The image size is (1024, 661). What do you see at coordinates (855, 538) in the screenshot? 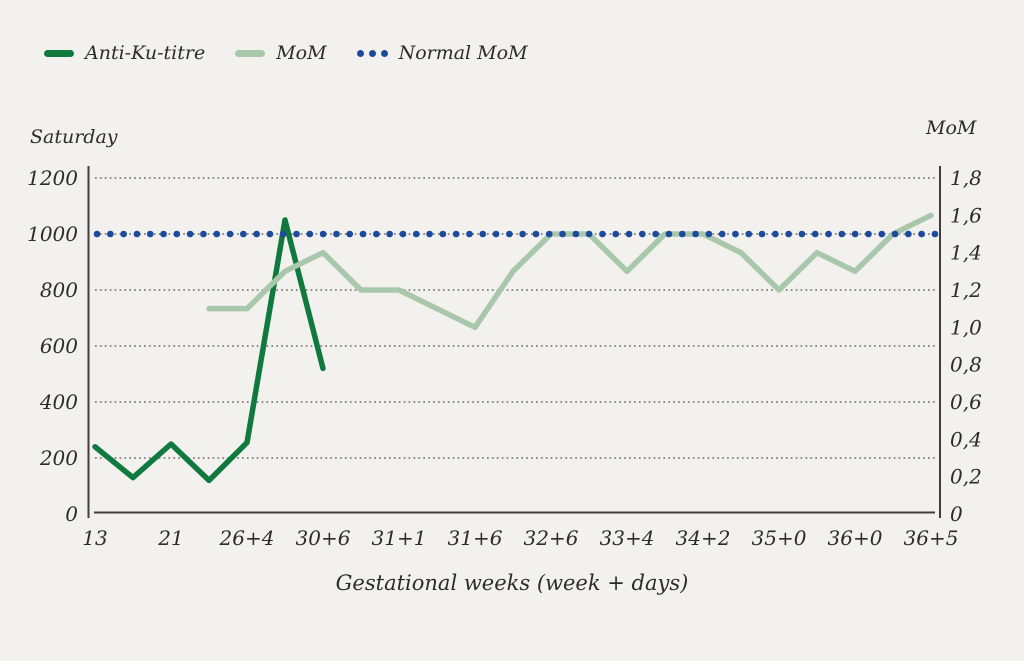
I see `x-axis-tick-label: 36+0` at bounding box center [855, 538].